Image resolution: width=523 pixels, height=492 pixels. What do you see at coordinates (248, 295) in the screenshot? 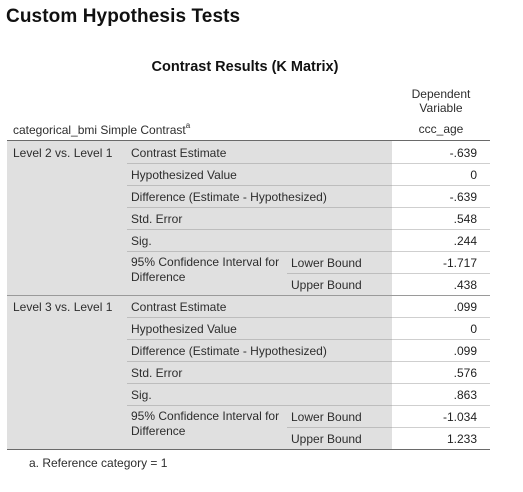
I see `group-divider` at bounding box center [248, 295].